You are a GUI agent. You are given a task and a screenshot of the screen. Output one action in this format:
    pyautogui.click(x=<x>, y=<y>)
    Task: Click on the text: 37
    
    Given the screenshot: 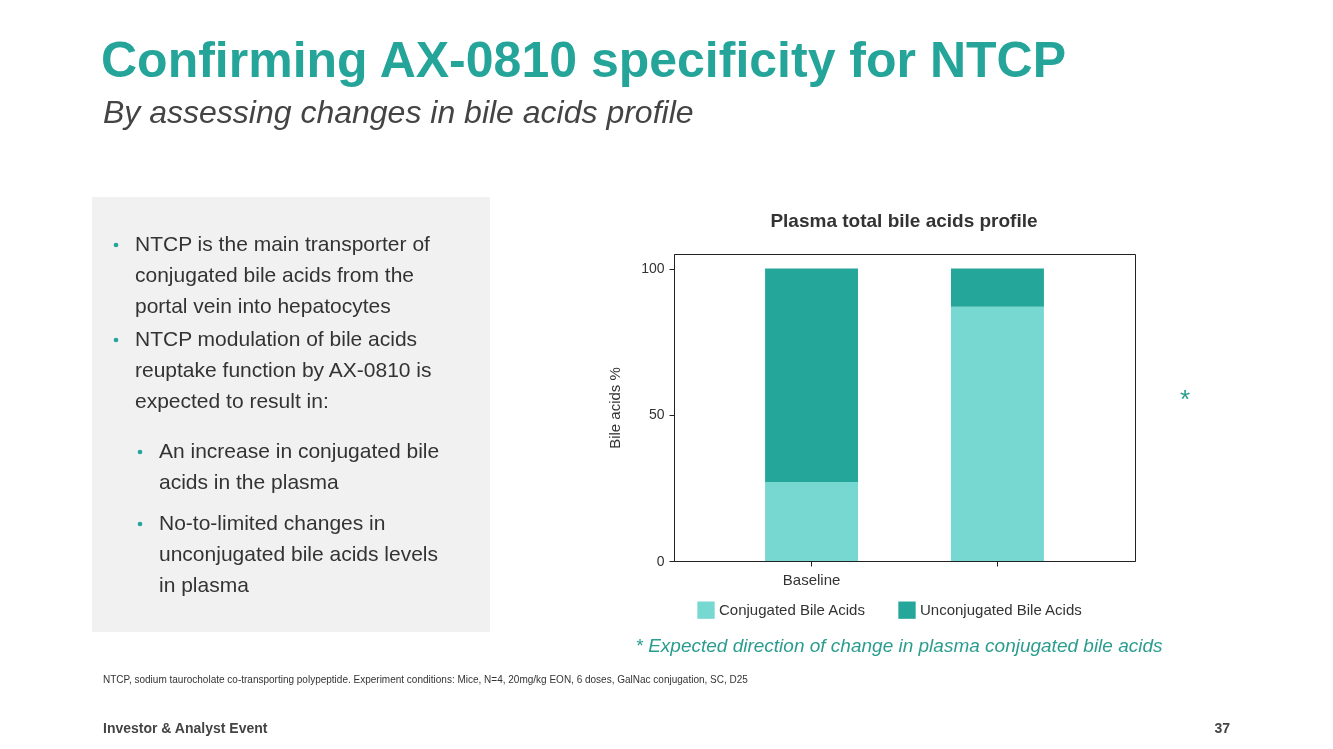 What is the action you would take?
    pyautogui.click(x=1222, y=728)
    